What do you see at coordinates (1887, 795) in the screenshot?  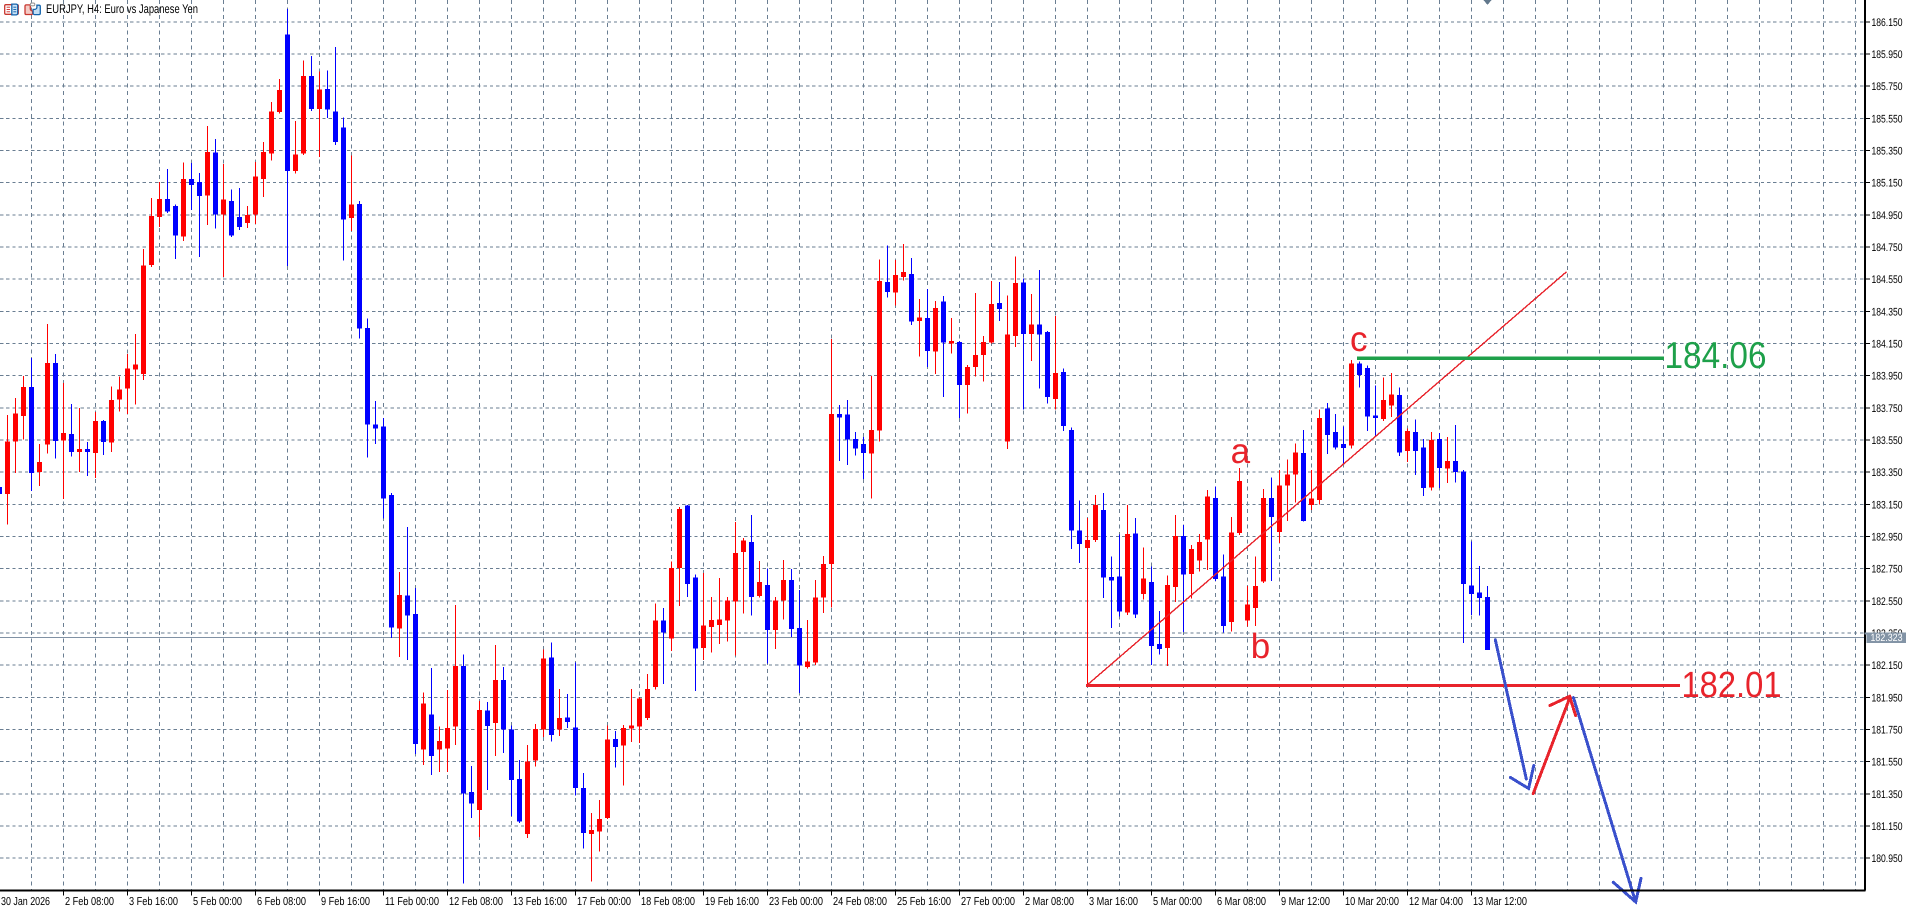 I see `svg-text: 181.350` at bounding box center [1887, 795].